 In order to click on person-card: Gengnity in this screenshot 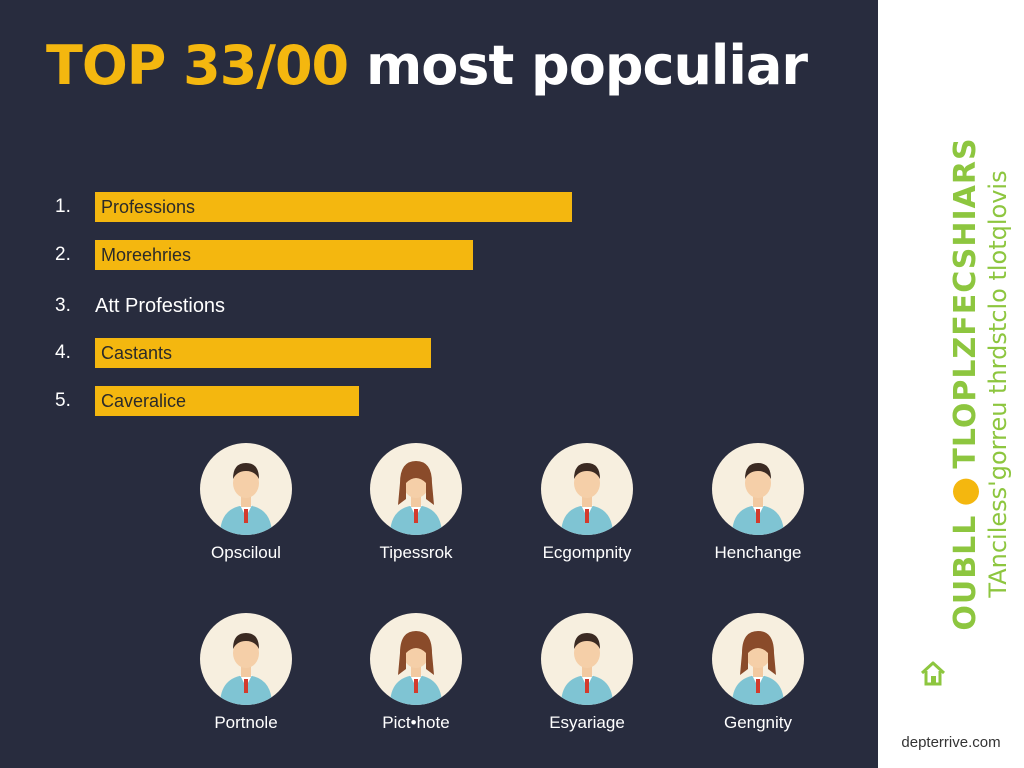, I will do `click(758, 688)`.